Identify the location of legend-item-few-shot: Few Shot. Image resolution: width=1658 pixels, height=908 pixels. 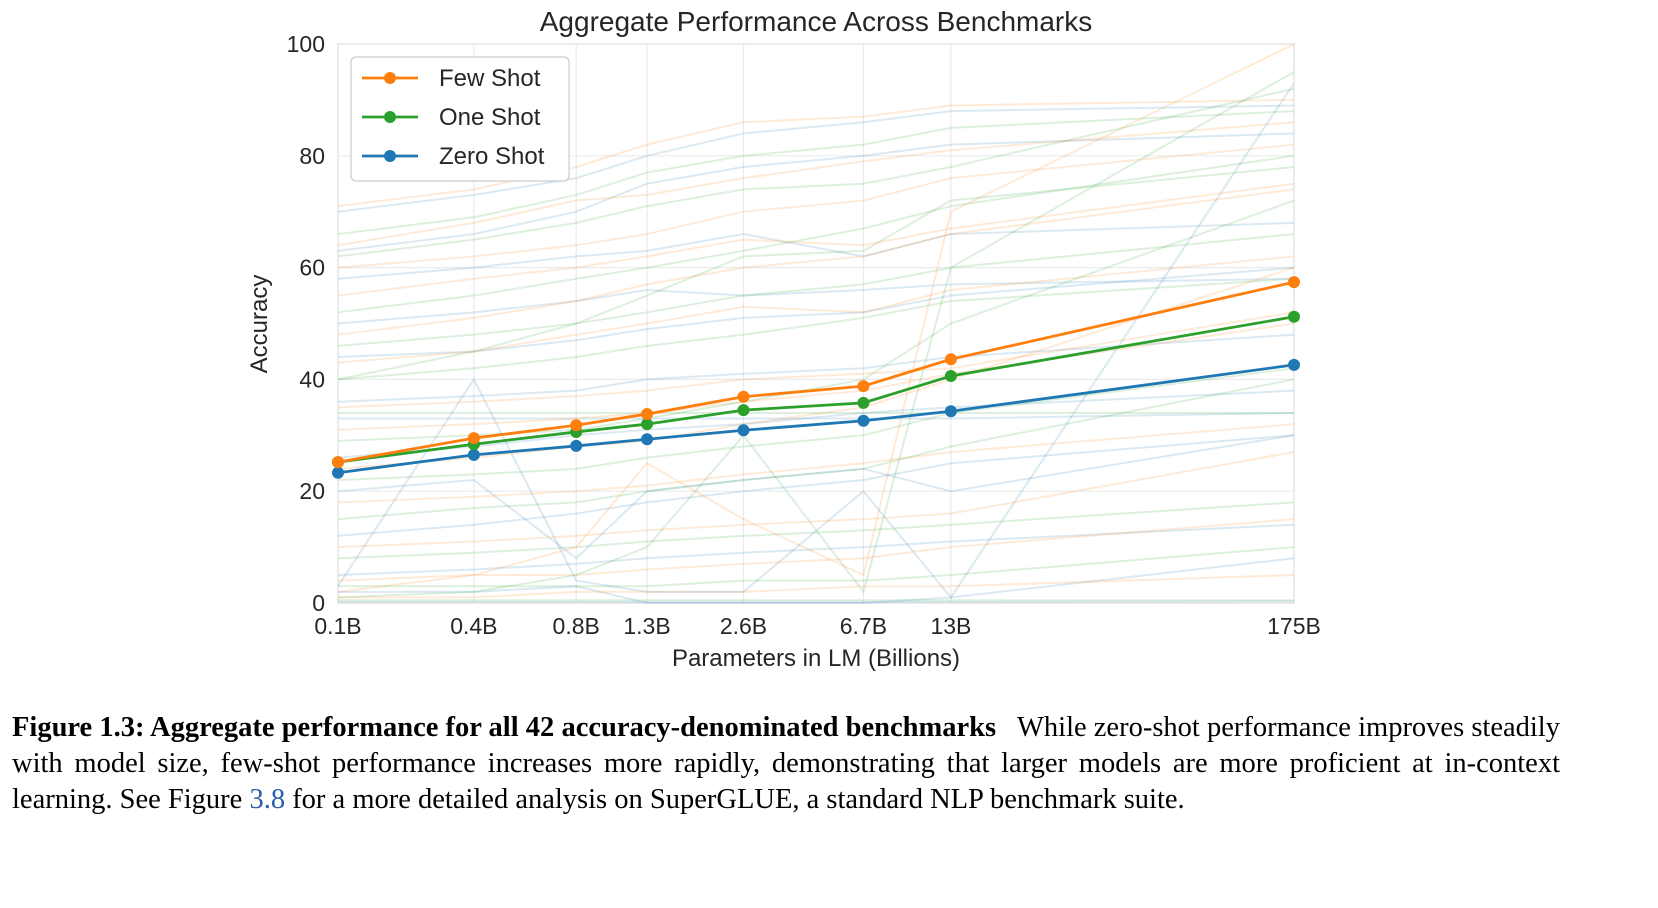
(451, 78).